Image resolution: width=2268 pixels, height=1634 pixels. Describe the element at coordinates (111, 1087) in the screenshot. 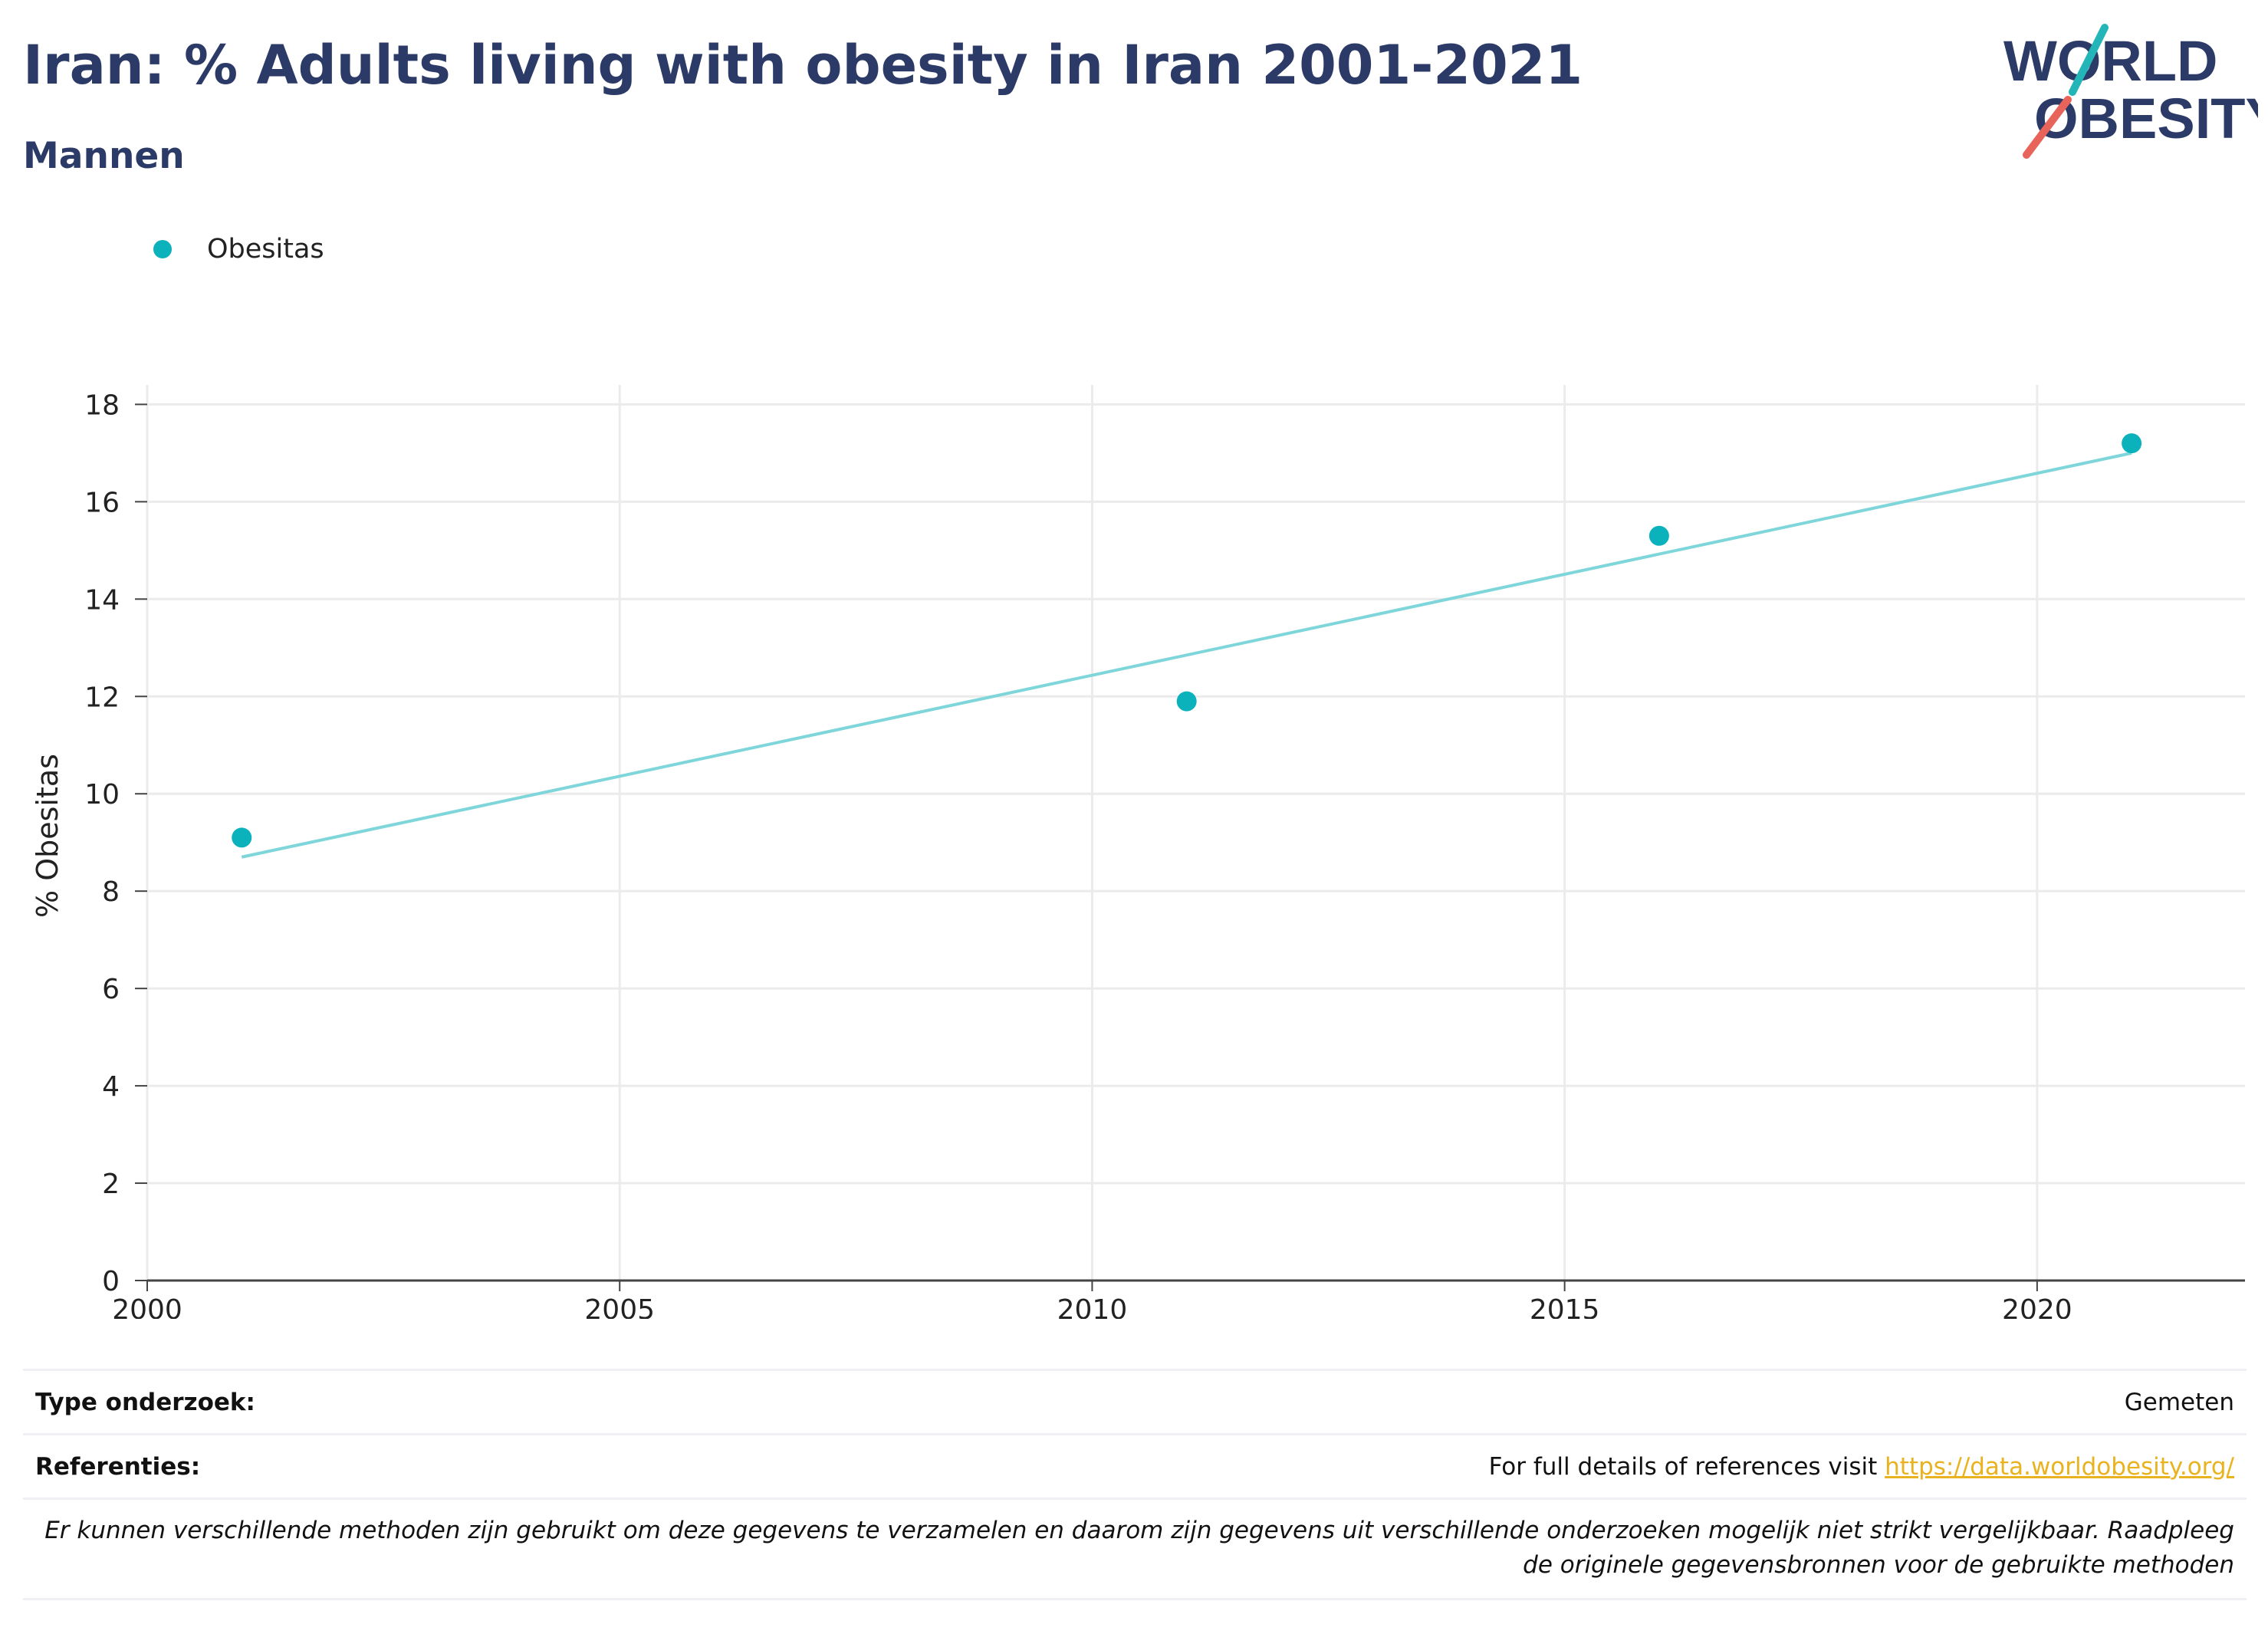

I see `y-tick-label: 4` at that location.